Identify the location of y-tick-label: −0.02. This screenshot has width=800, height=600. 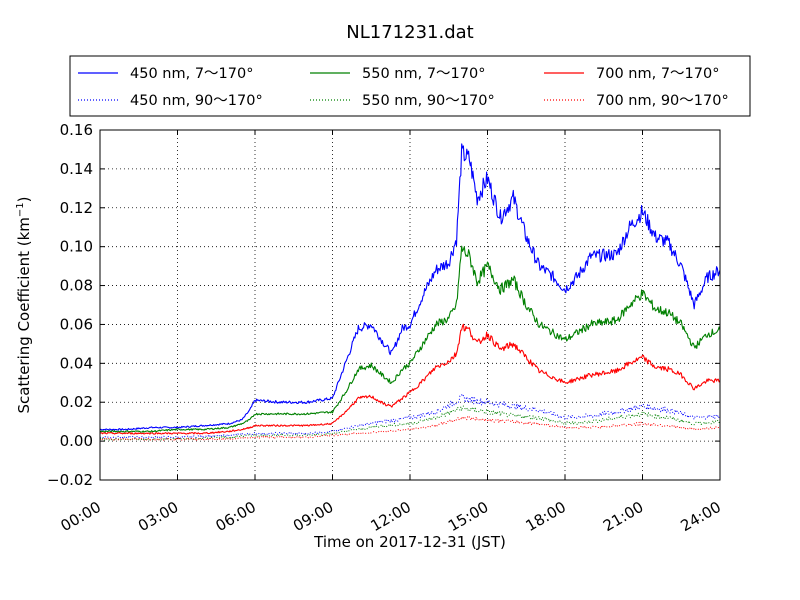
(70, 480).